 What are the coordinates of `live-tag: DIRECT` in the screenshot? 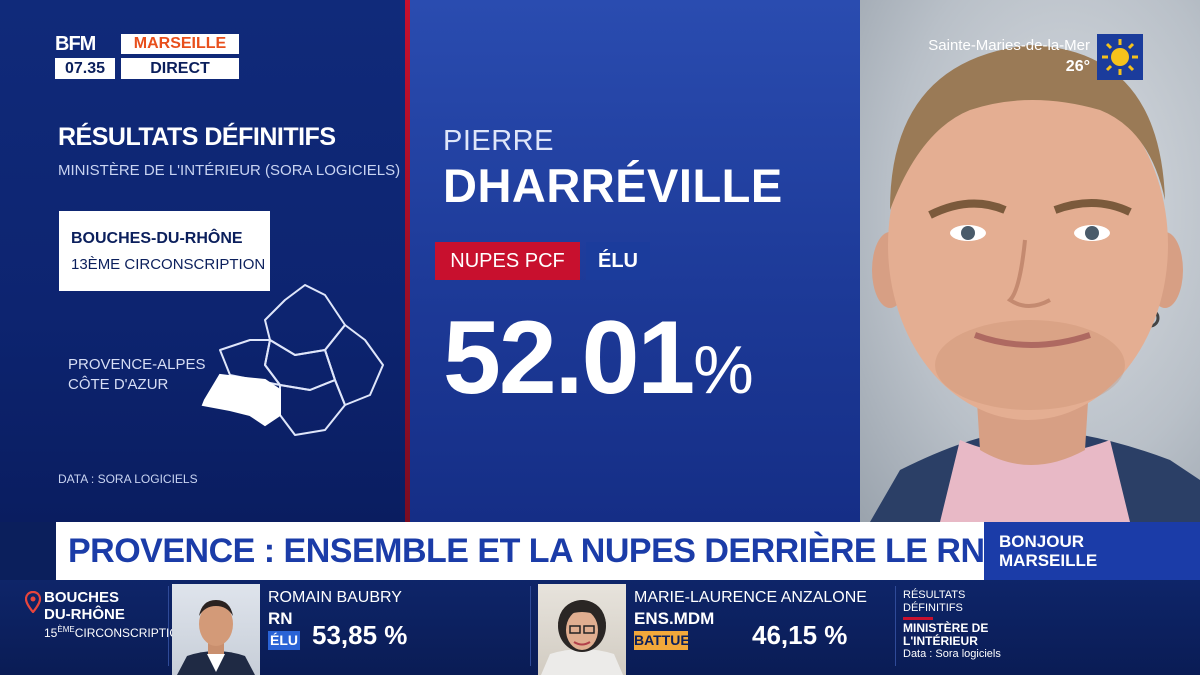 It's located at (180, 68).